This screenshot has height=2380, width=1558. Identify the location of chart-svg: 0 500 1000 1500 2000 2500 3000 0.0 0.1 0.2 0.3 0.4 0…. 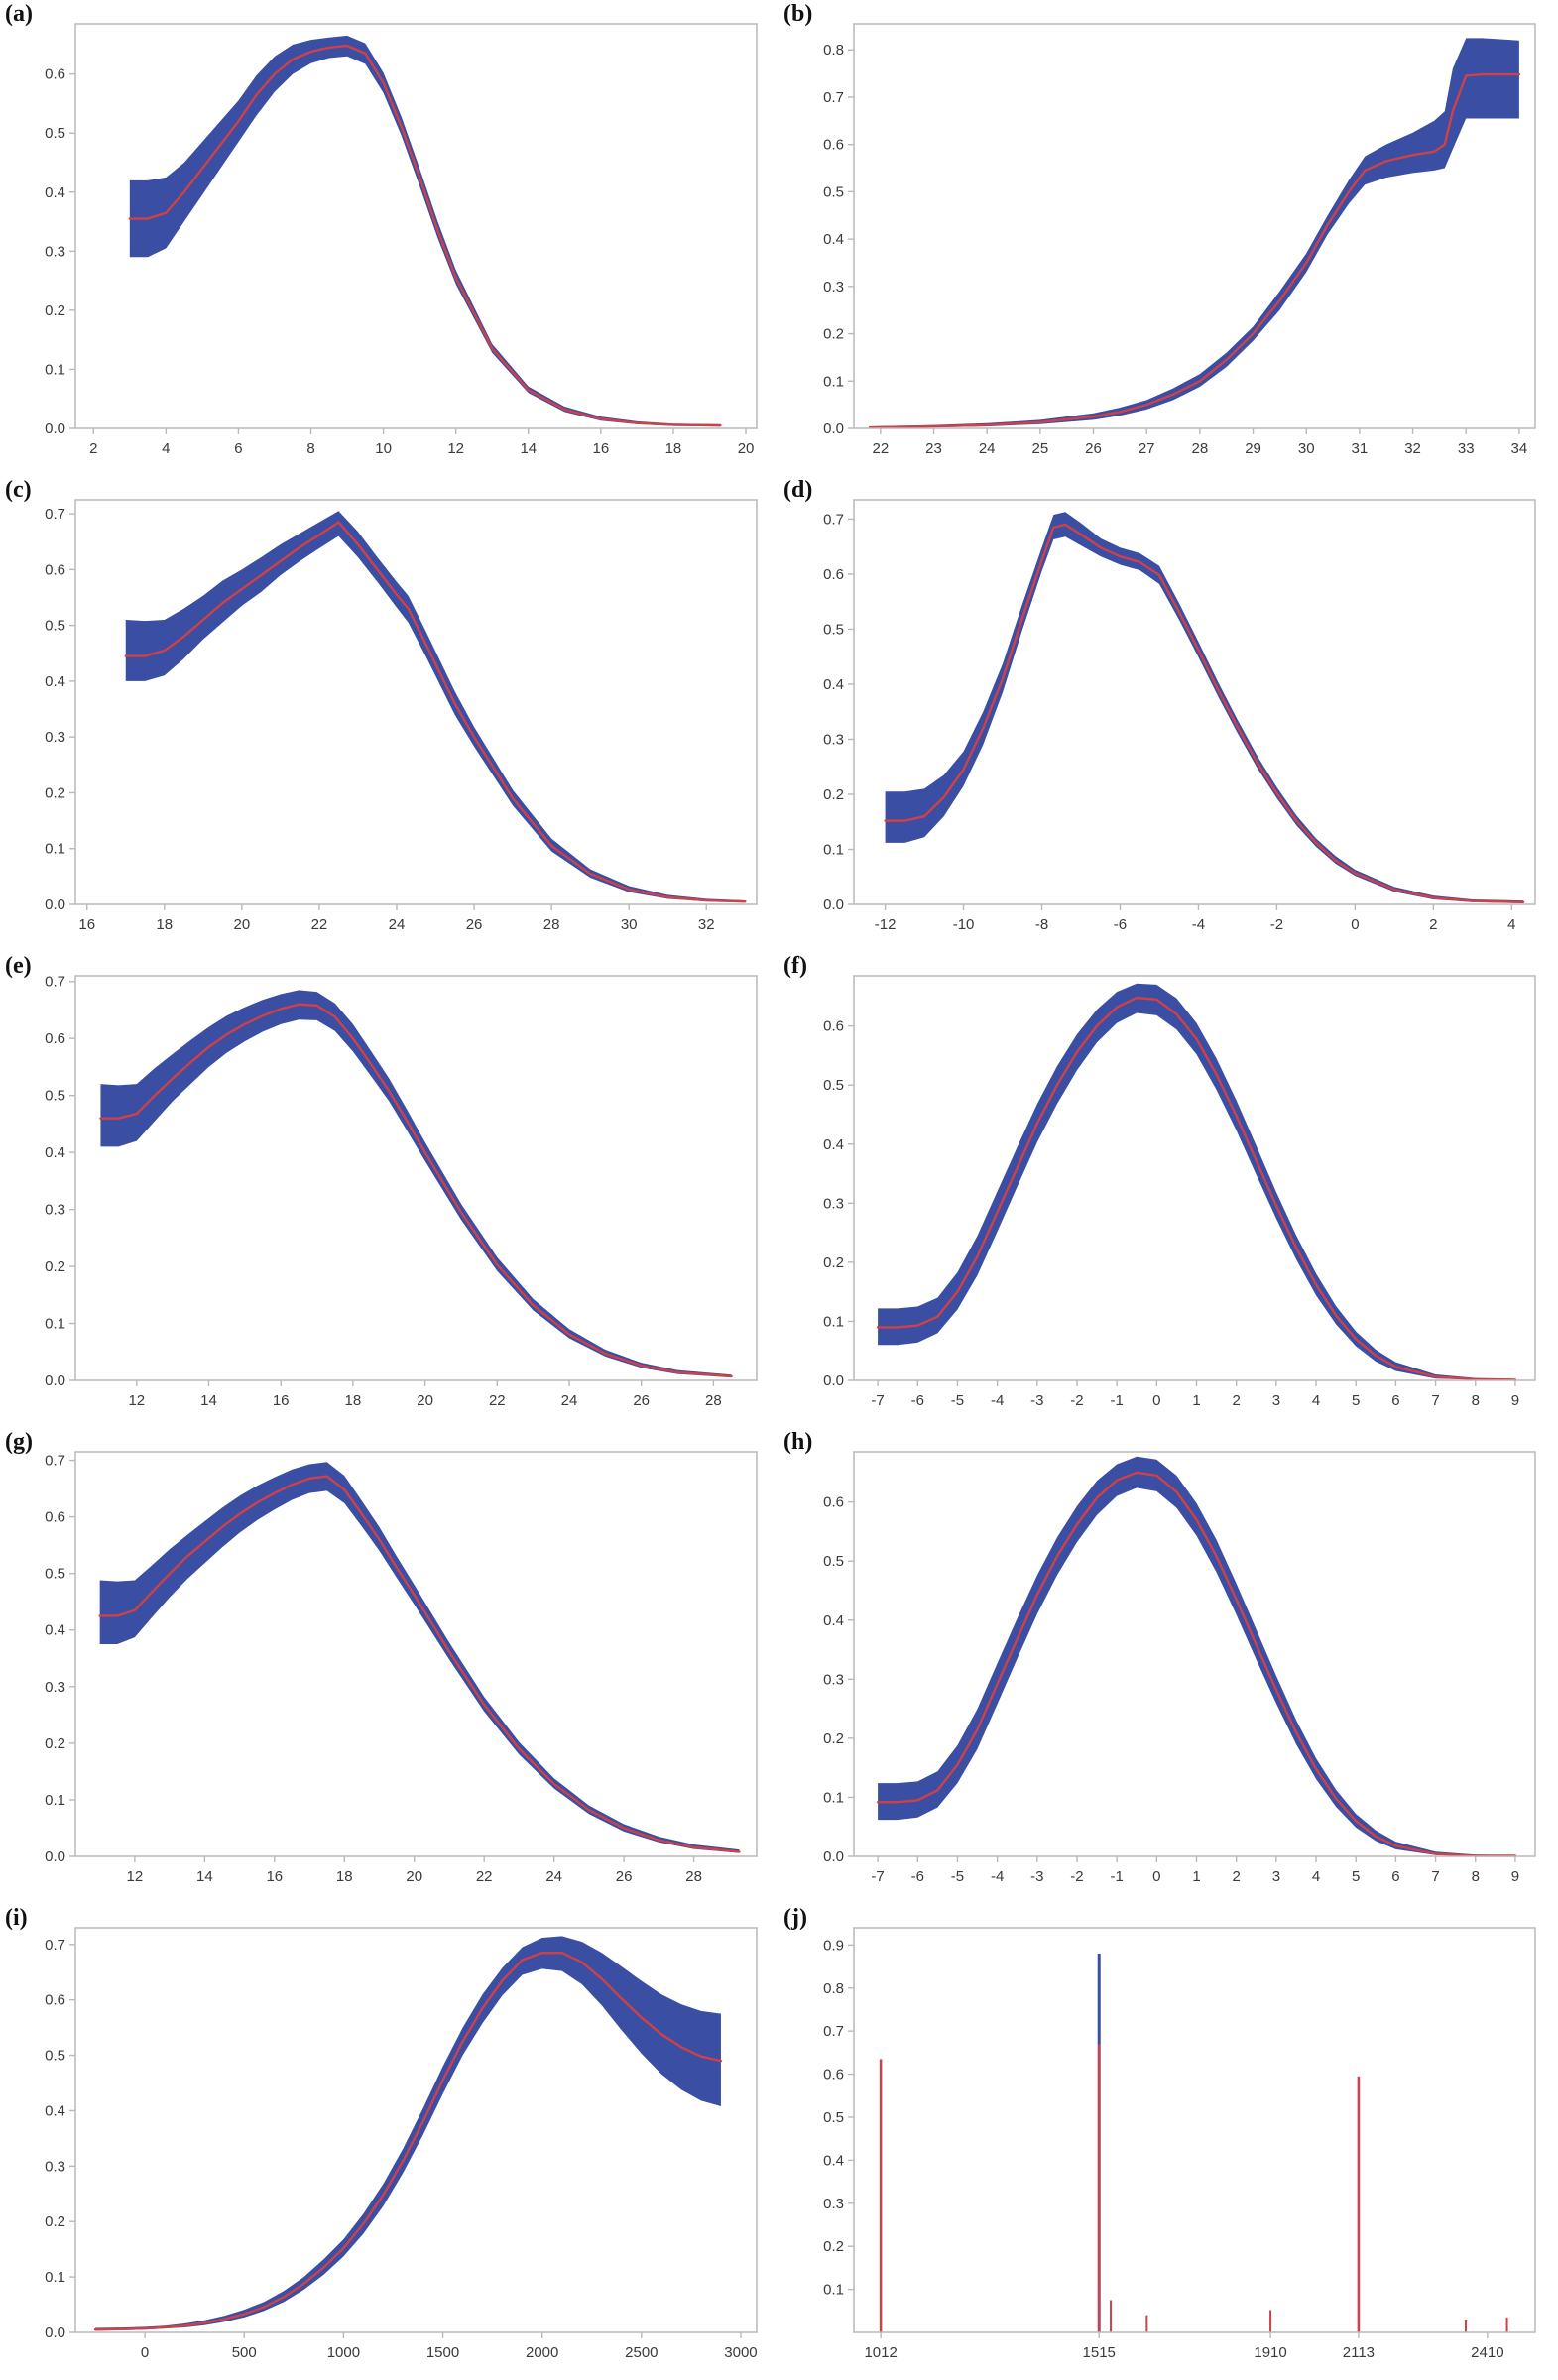
(401, 2144).